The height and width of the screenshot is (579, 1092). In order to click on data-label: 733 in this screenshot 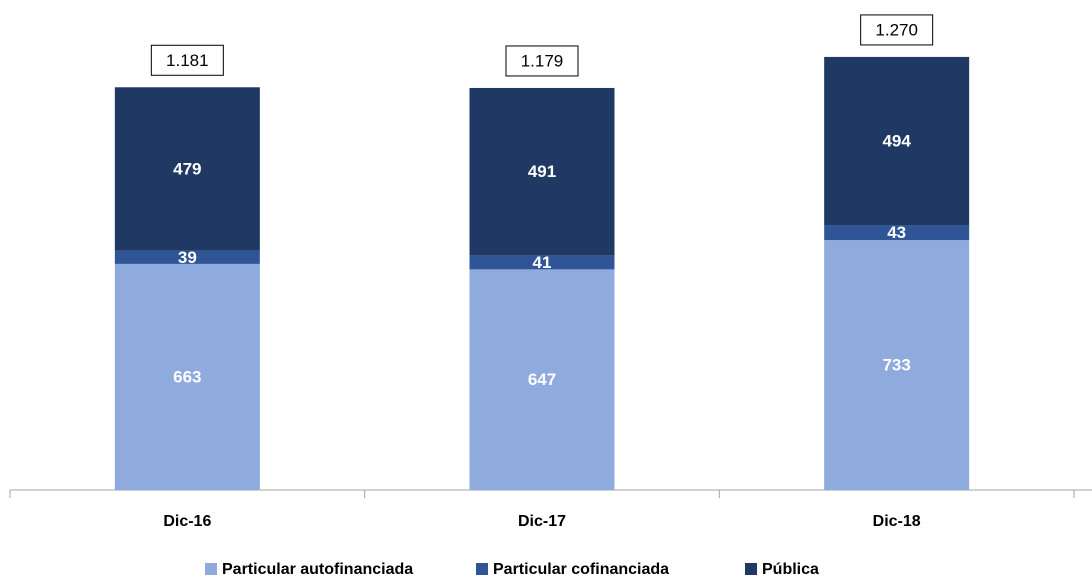, I will do `click(896, 365)`.